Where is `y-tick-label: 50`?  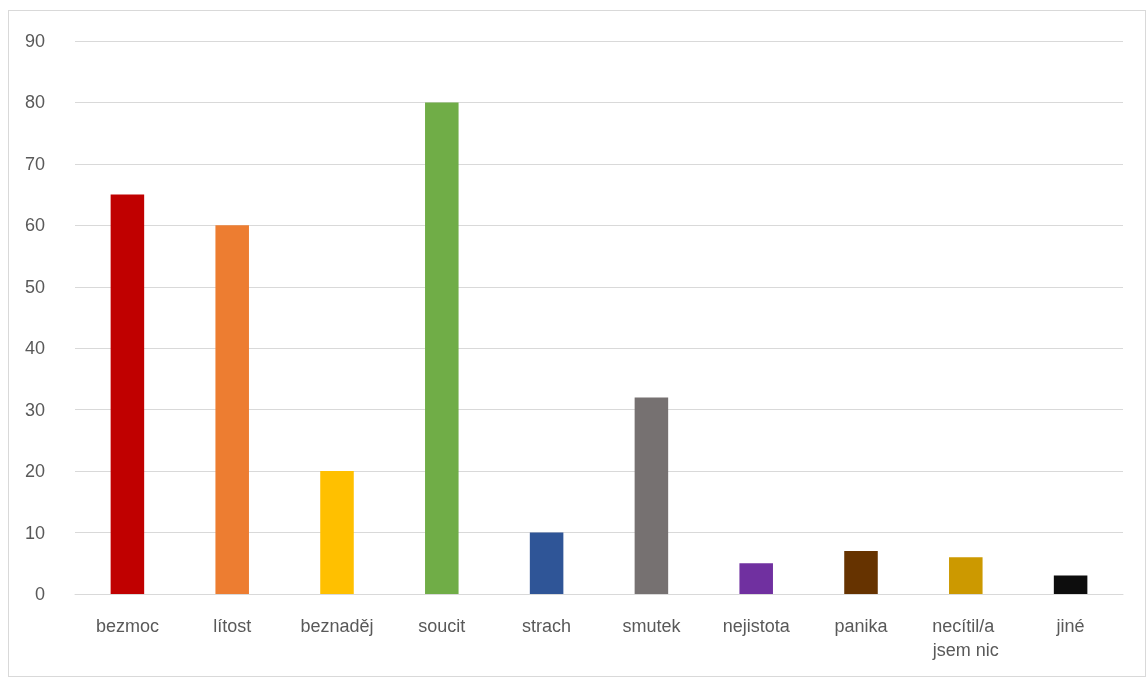 y-tick-label: 50 is located at coordinates (34, 286).